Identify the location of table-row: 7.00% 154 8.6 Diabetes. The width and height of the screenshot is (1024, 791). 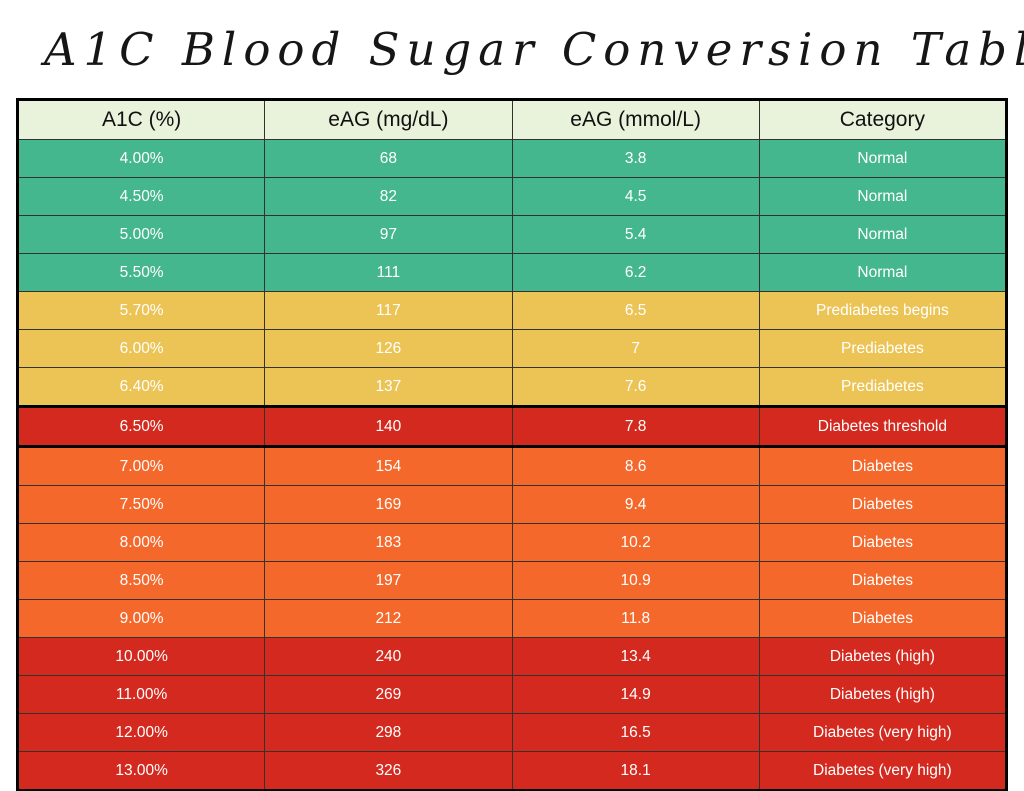
(512, 466).